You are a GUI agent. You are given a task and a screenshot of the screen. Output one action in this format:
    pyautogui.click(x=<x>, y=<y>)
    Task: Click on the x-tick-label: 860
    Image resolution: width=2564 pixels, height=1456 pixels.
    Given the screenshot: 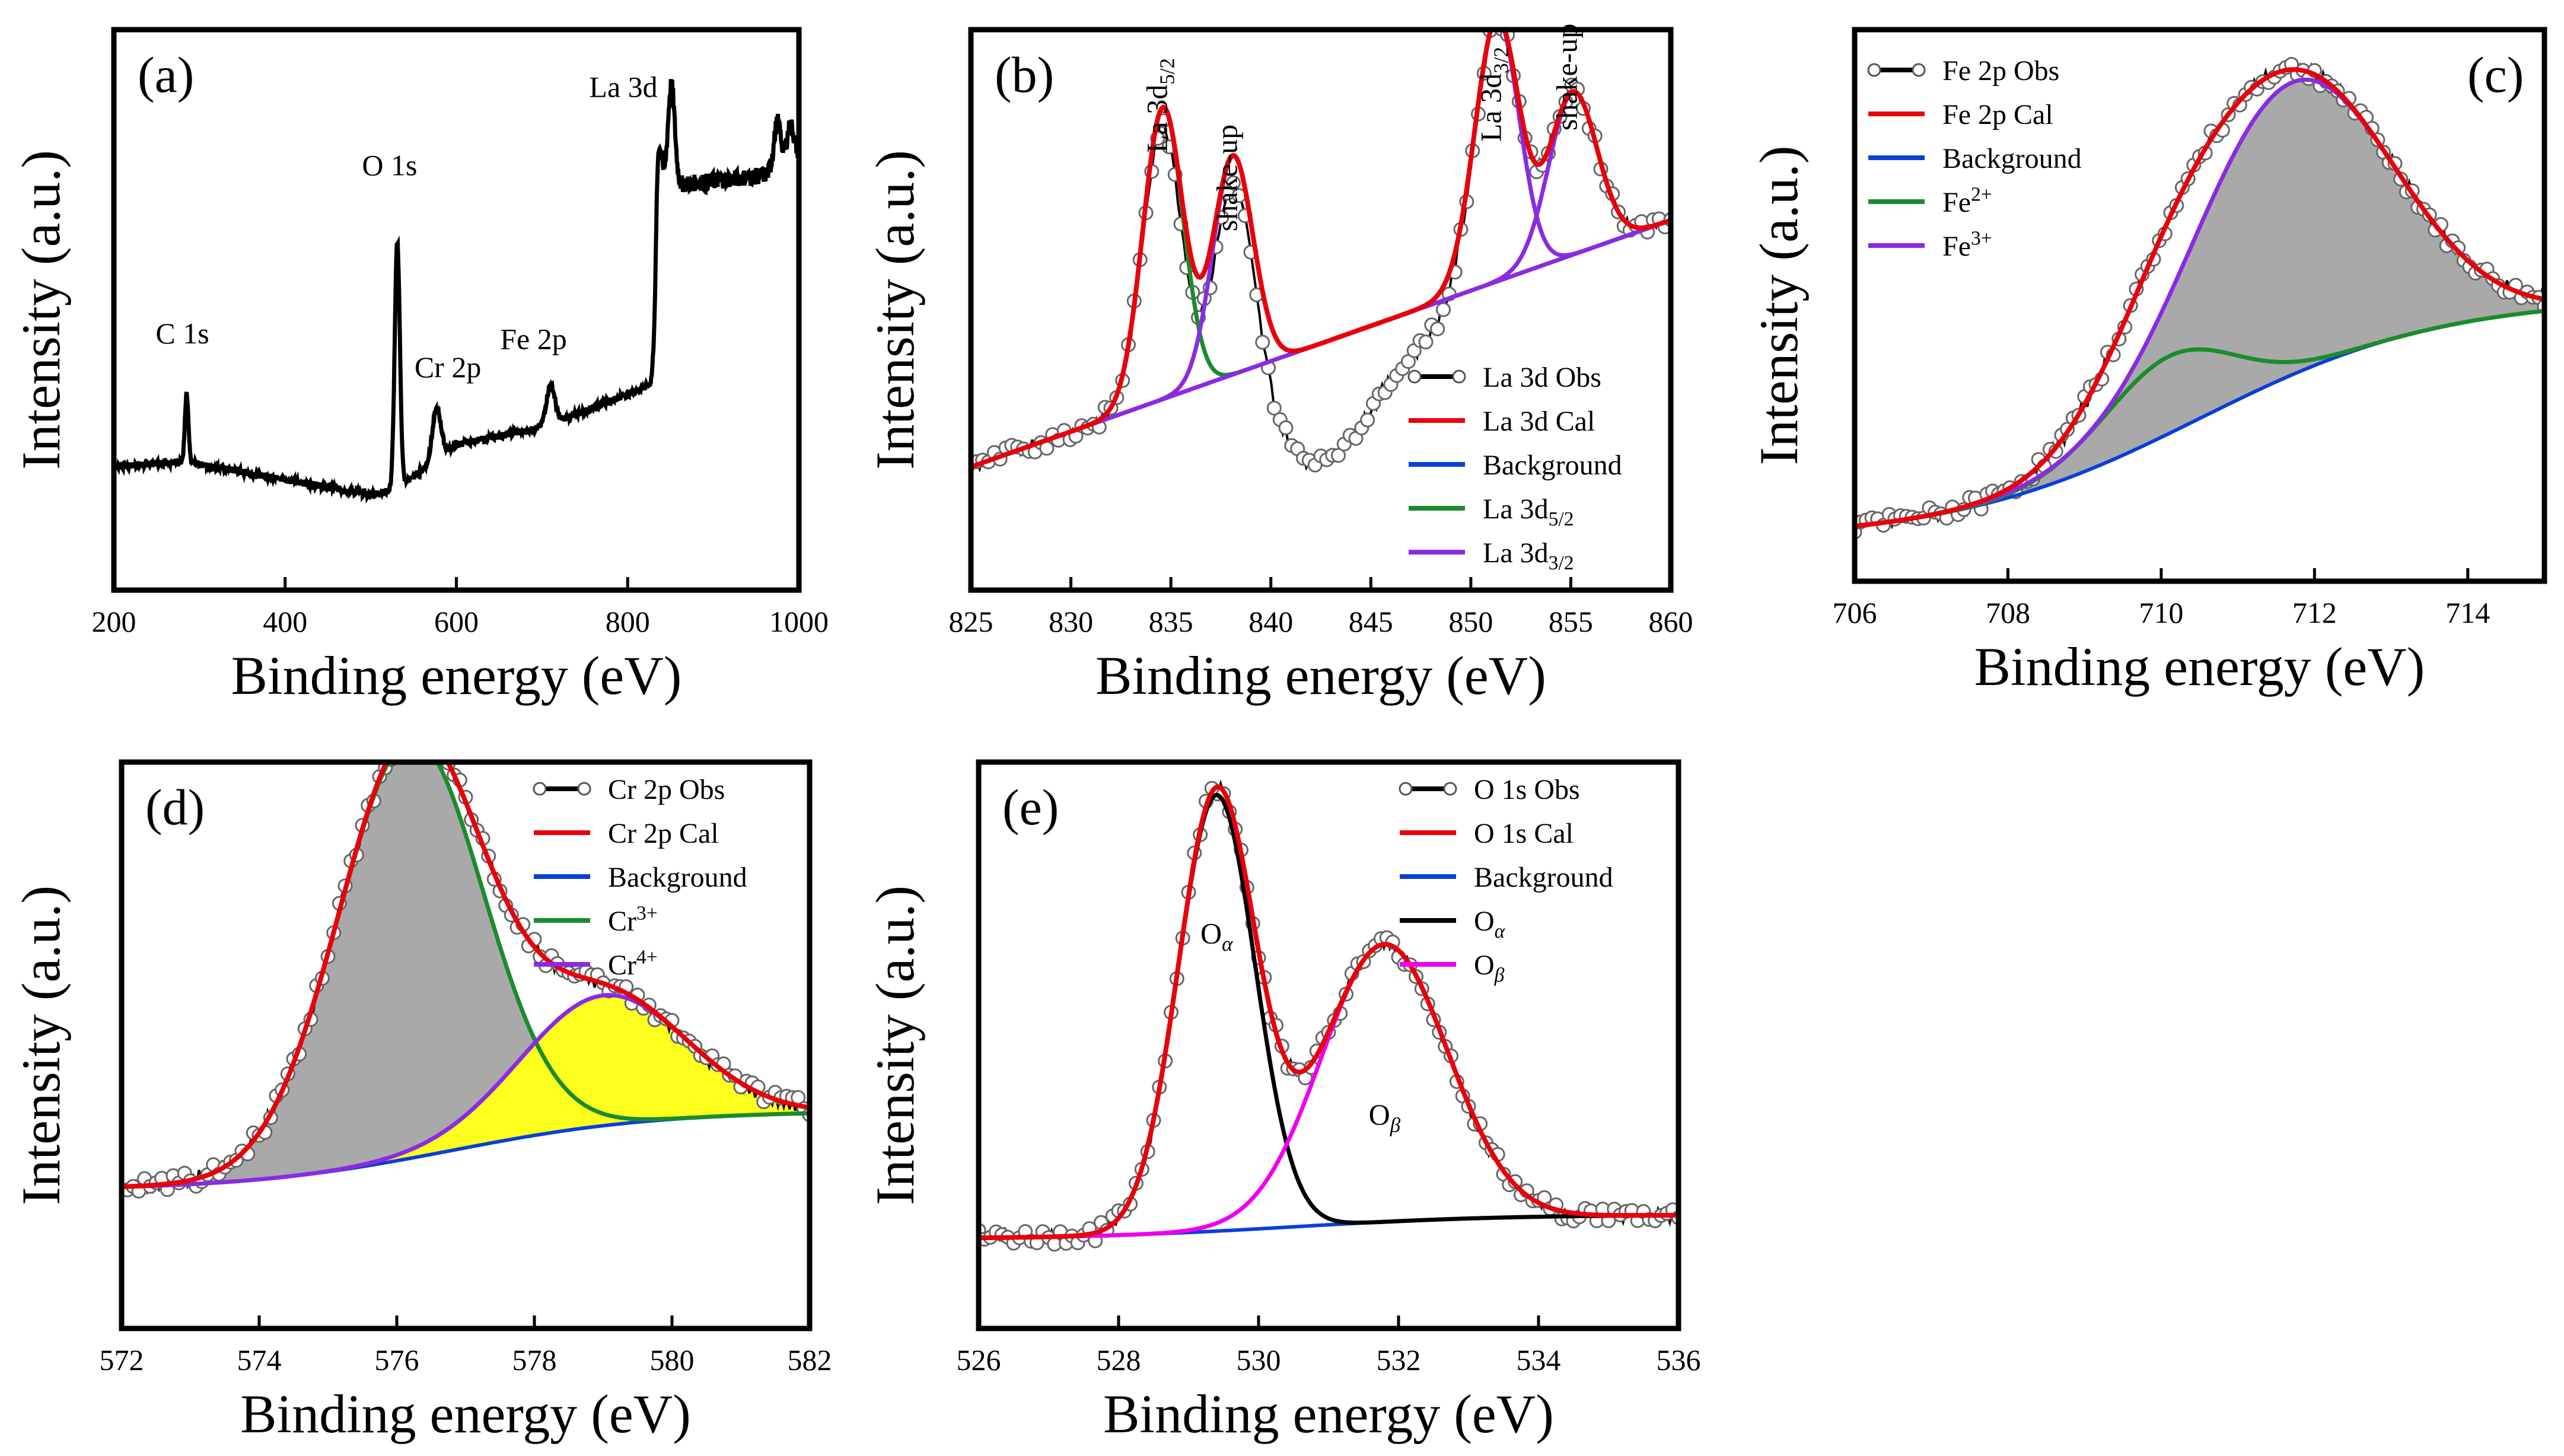 What is the action you would take?
    pyautogui.click(x=1671, y=621)
    